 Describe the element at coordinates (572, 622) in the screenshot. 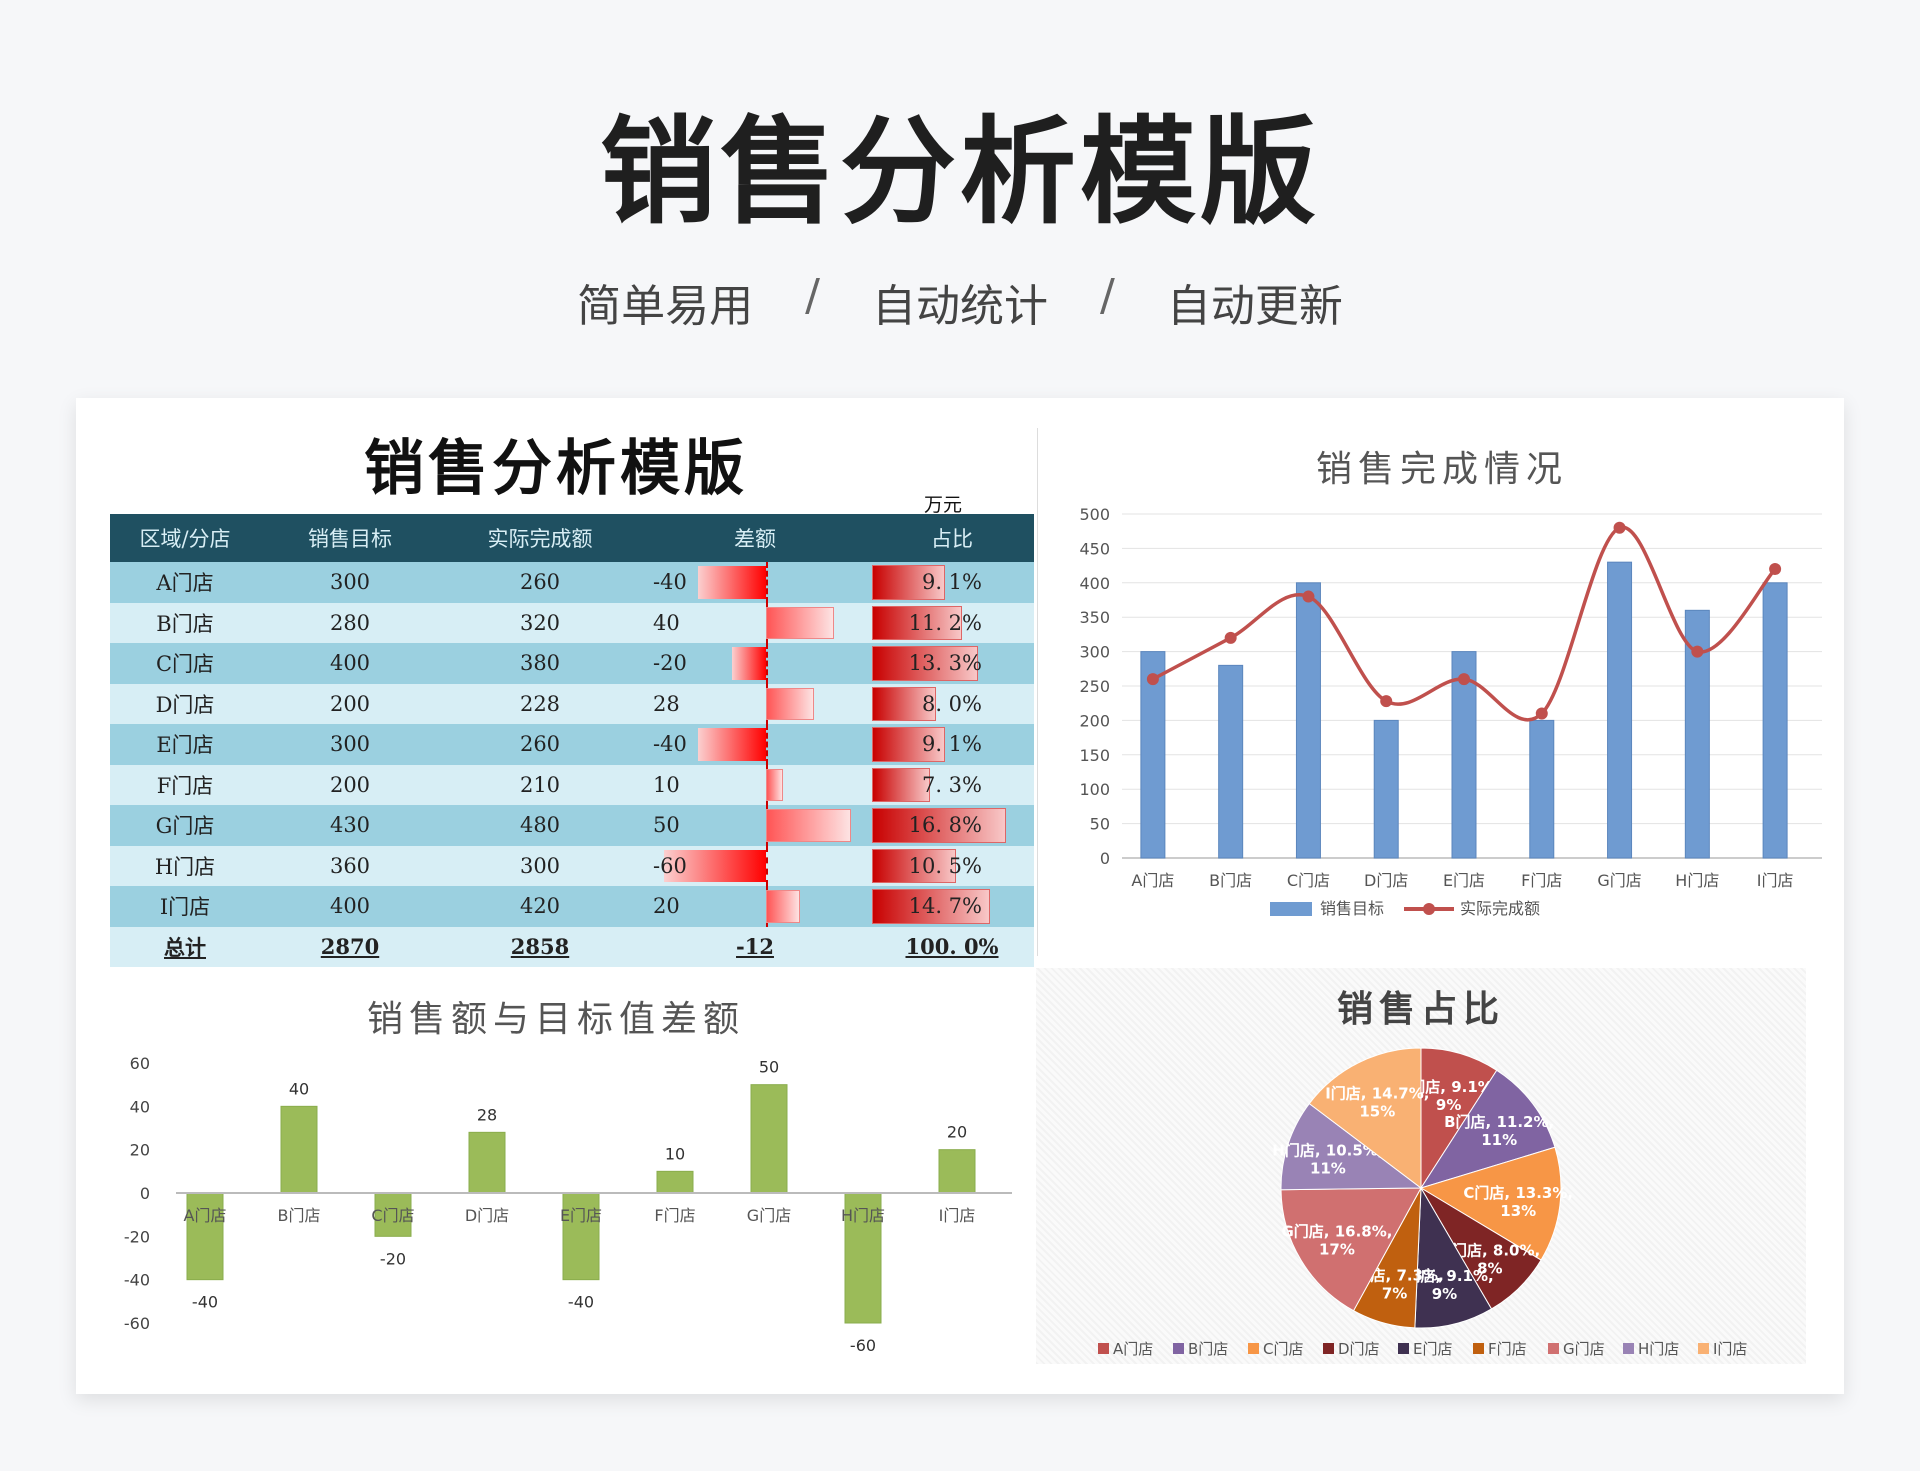

I see `table-row: B门店 280 320 40 11. 2%` at that location.